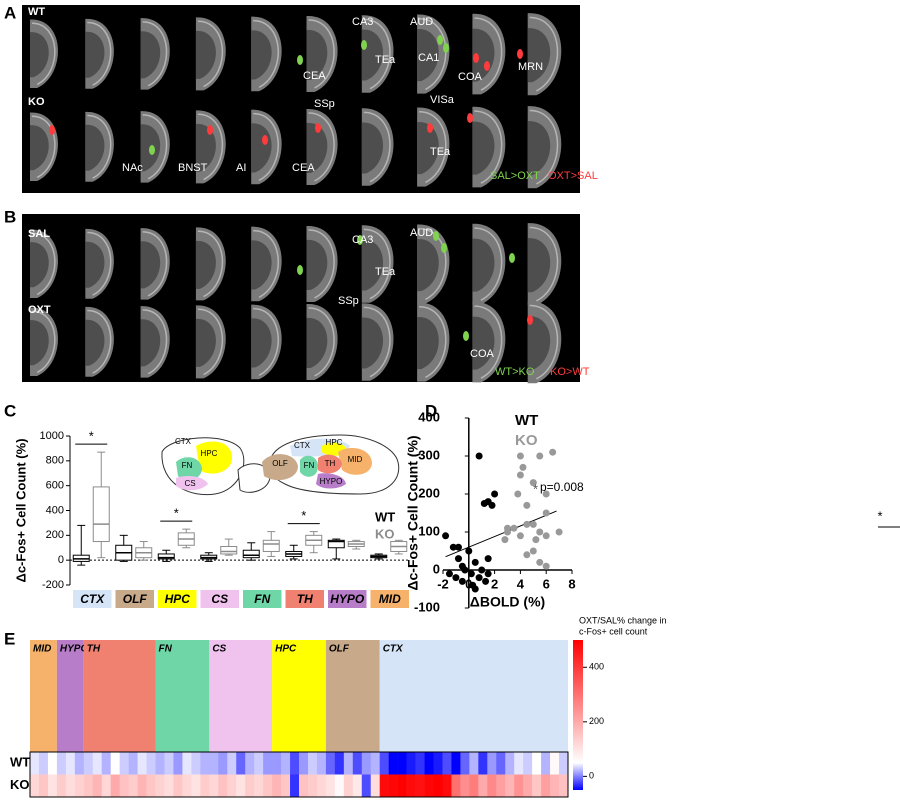 This screenshot has height=801, width=900. I want to click on region-label: TEa, so click(440, 152).